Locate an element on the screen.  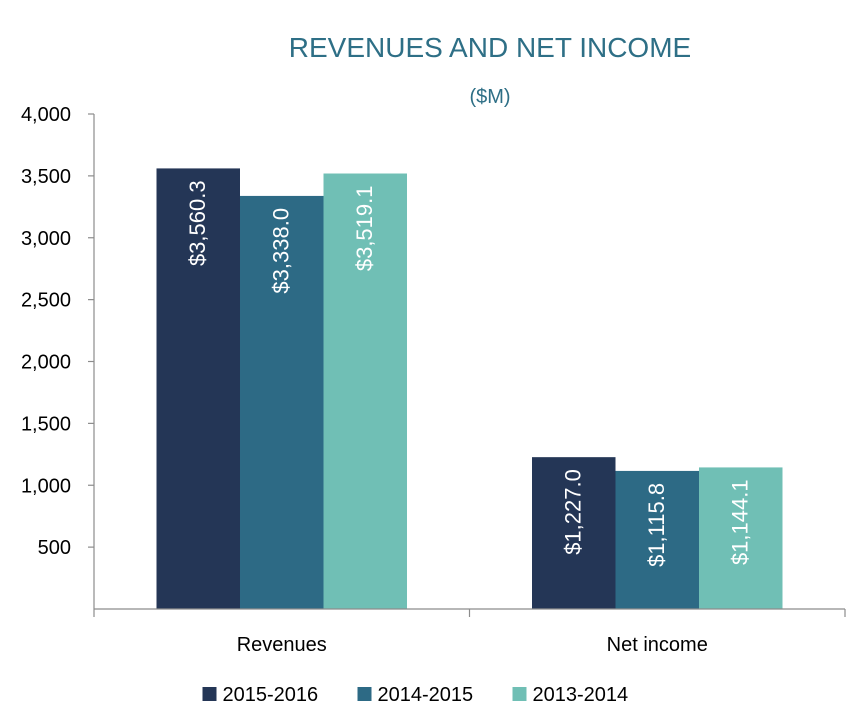
x-axis: Revenues Net income is located at coordinates (469, 632).